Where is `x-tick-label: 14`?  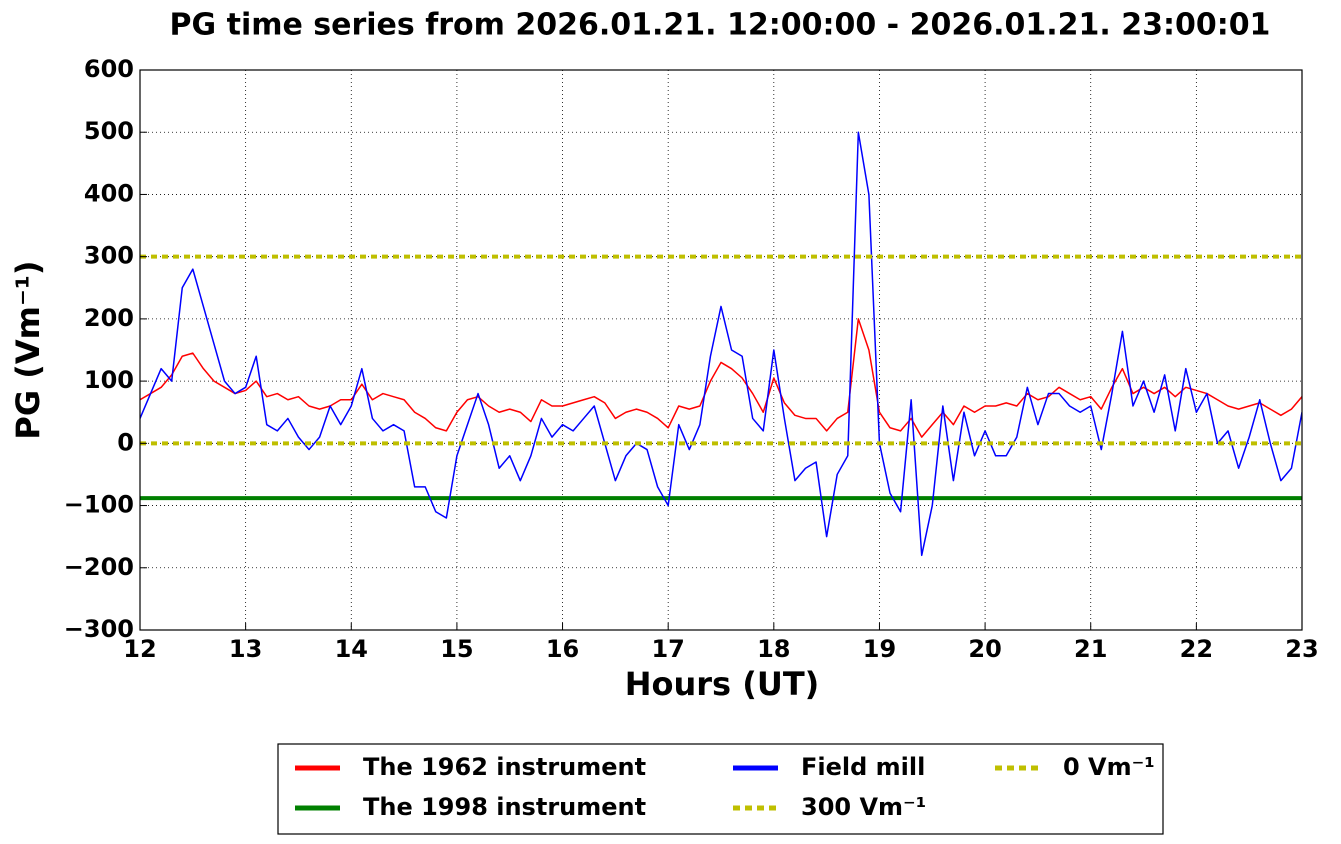
x-tick-label: 14 is located at coordinates (351, 649).